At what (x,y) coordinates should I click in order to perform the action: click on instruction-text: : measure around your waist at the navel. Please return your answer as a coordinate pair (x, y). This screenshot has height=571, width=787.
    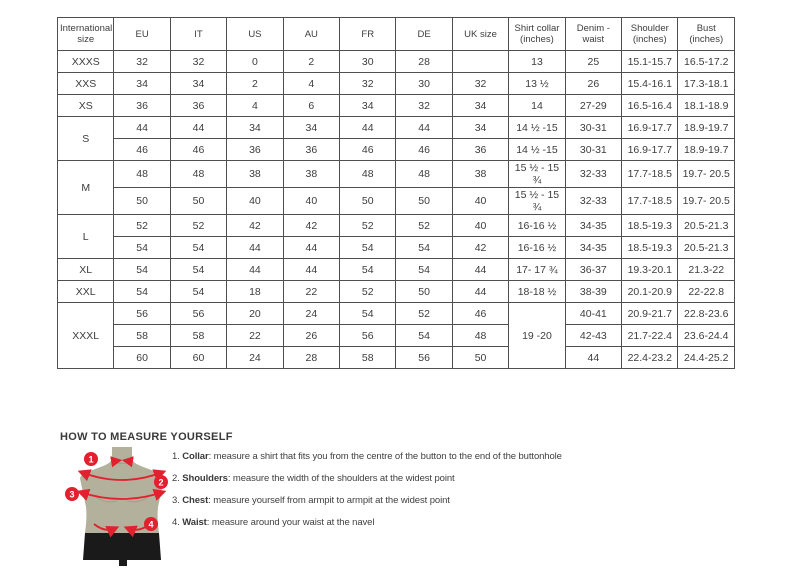
    Looking at the image, I should click on (290, 522).